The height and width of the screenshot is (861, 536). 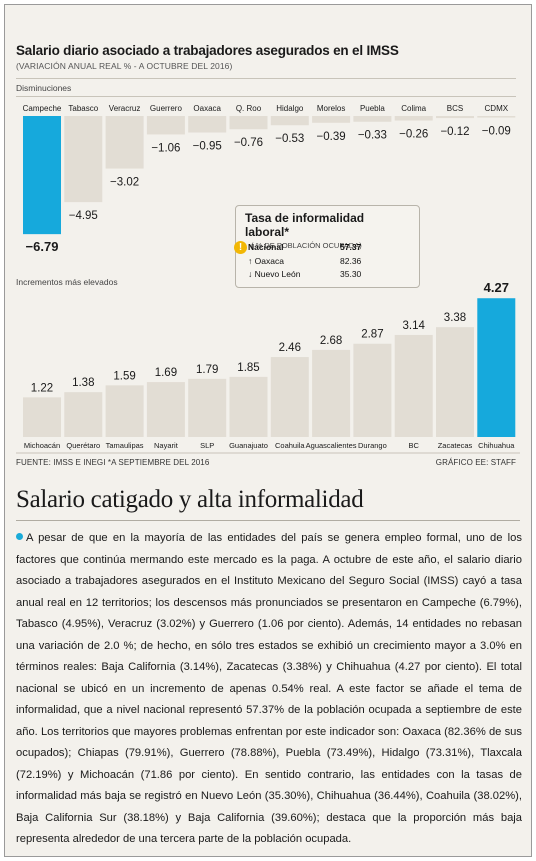 I want to click on data-label: −0.12, so click(x=454, y=132).